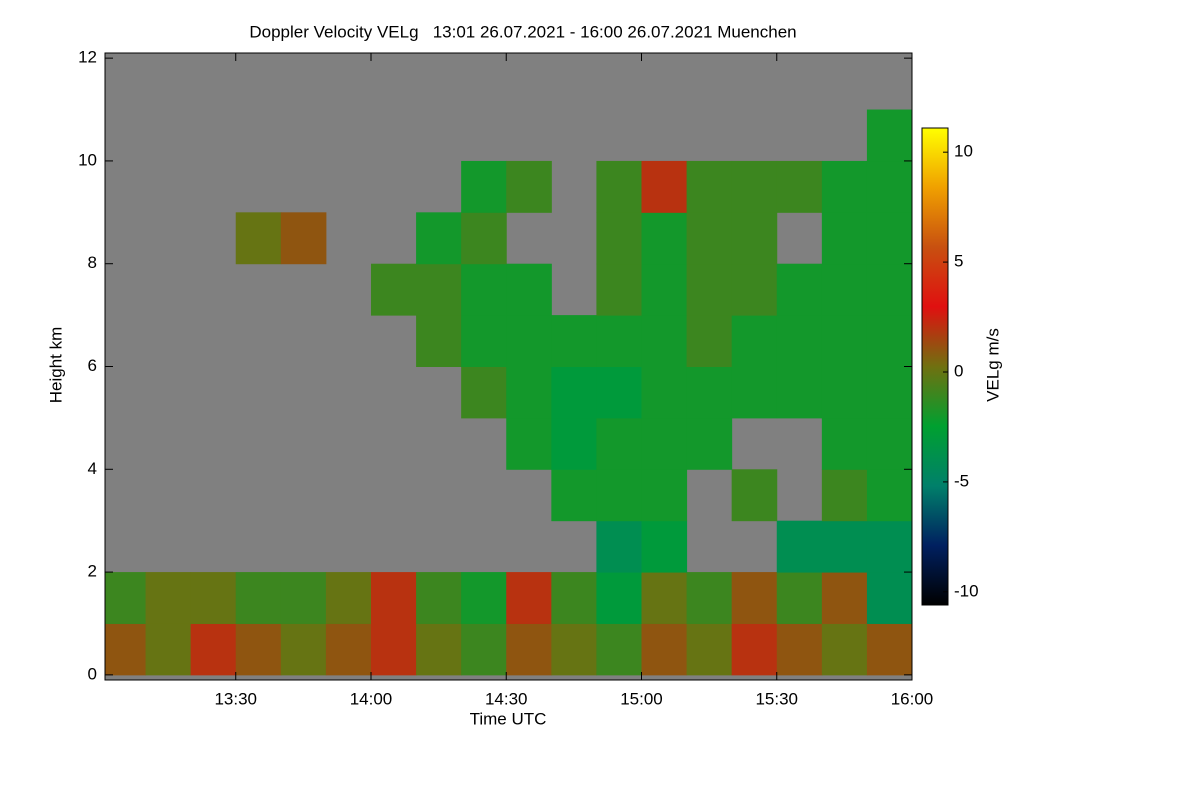  I want to click on colorbar-tick-label: 5, so click(958, 261).